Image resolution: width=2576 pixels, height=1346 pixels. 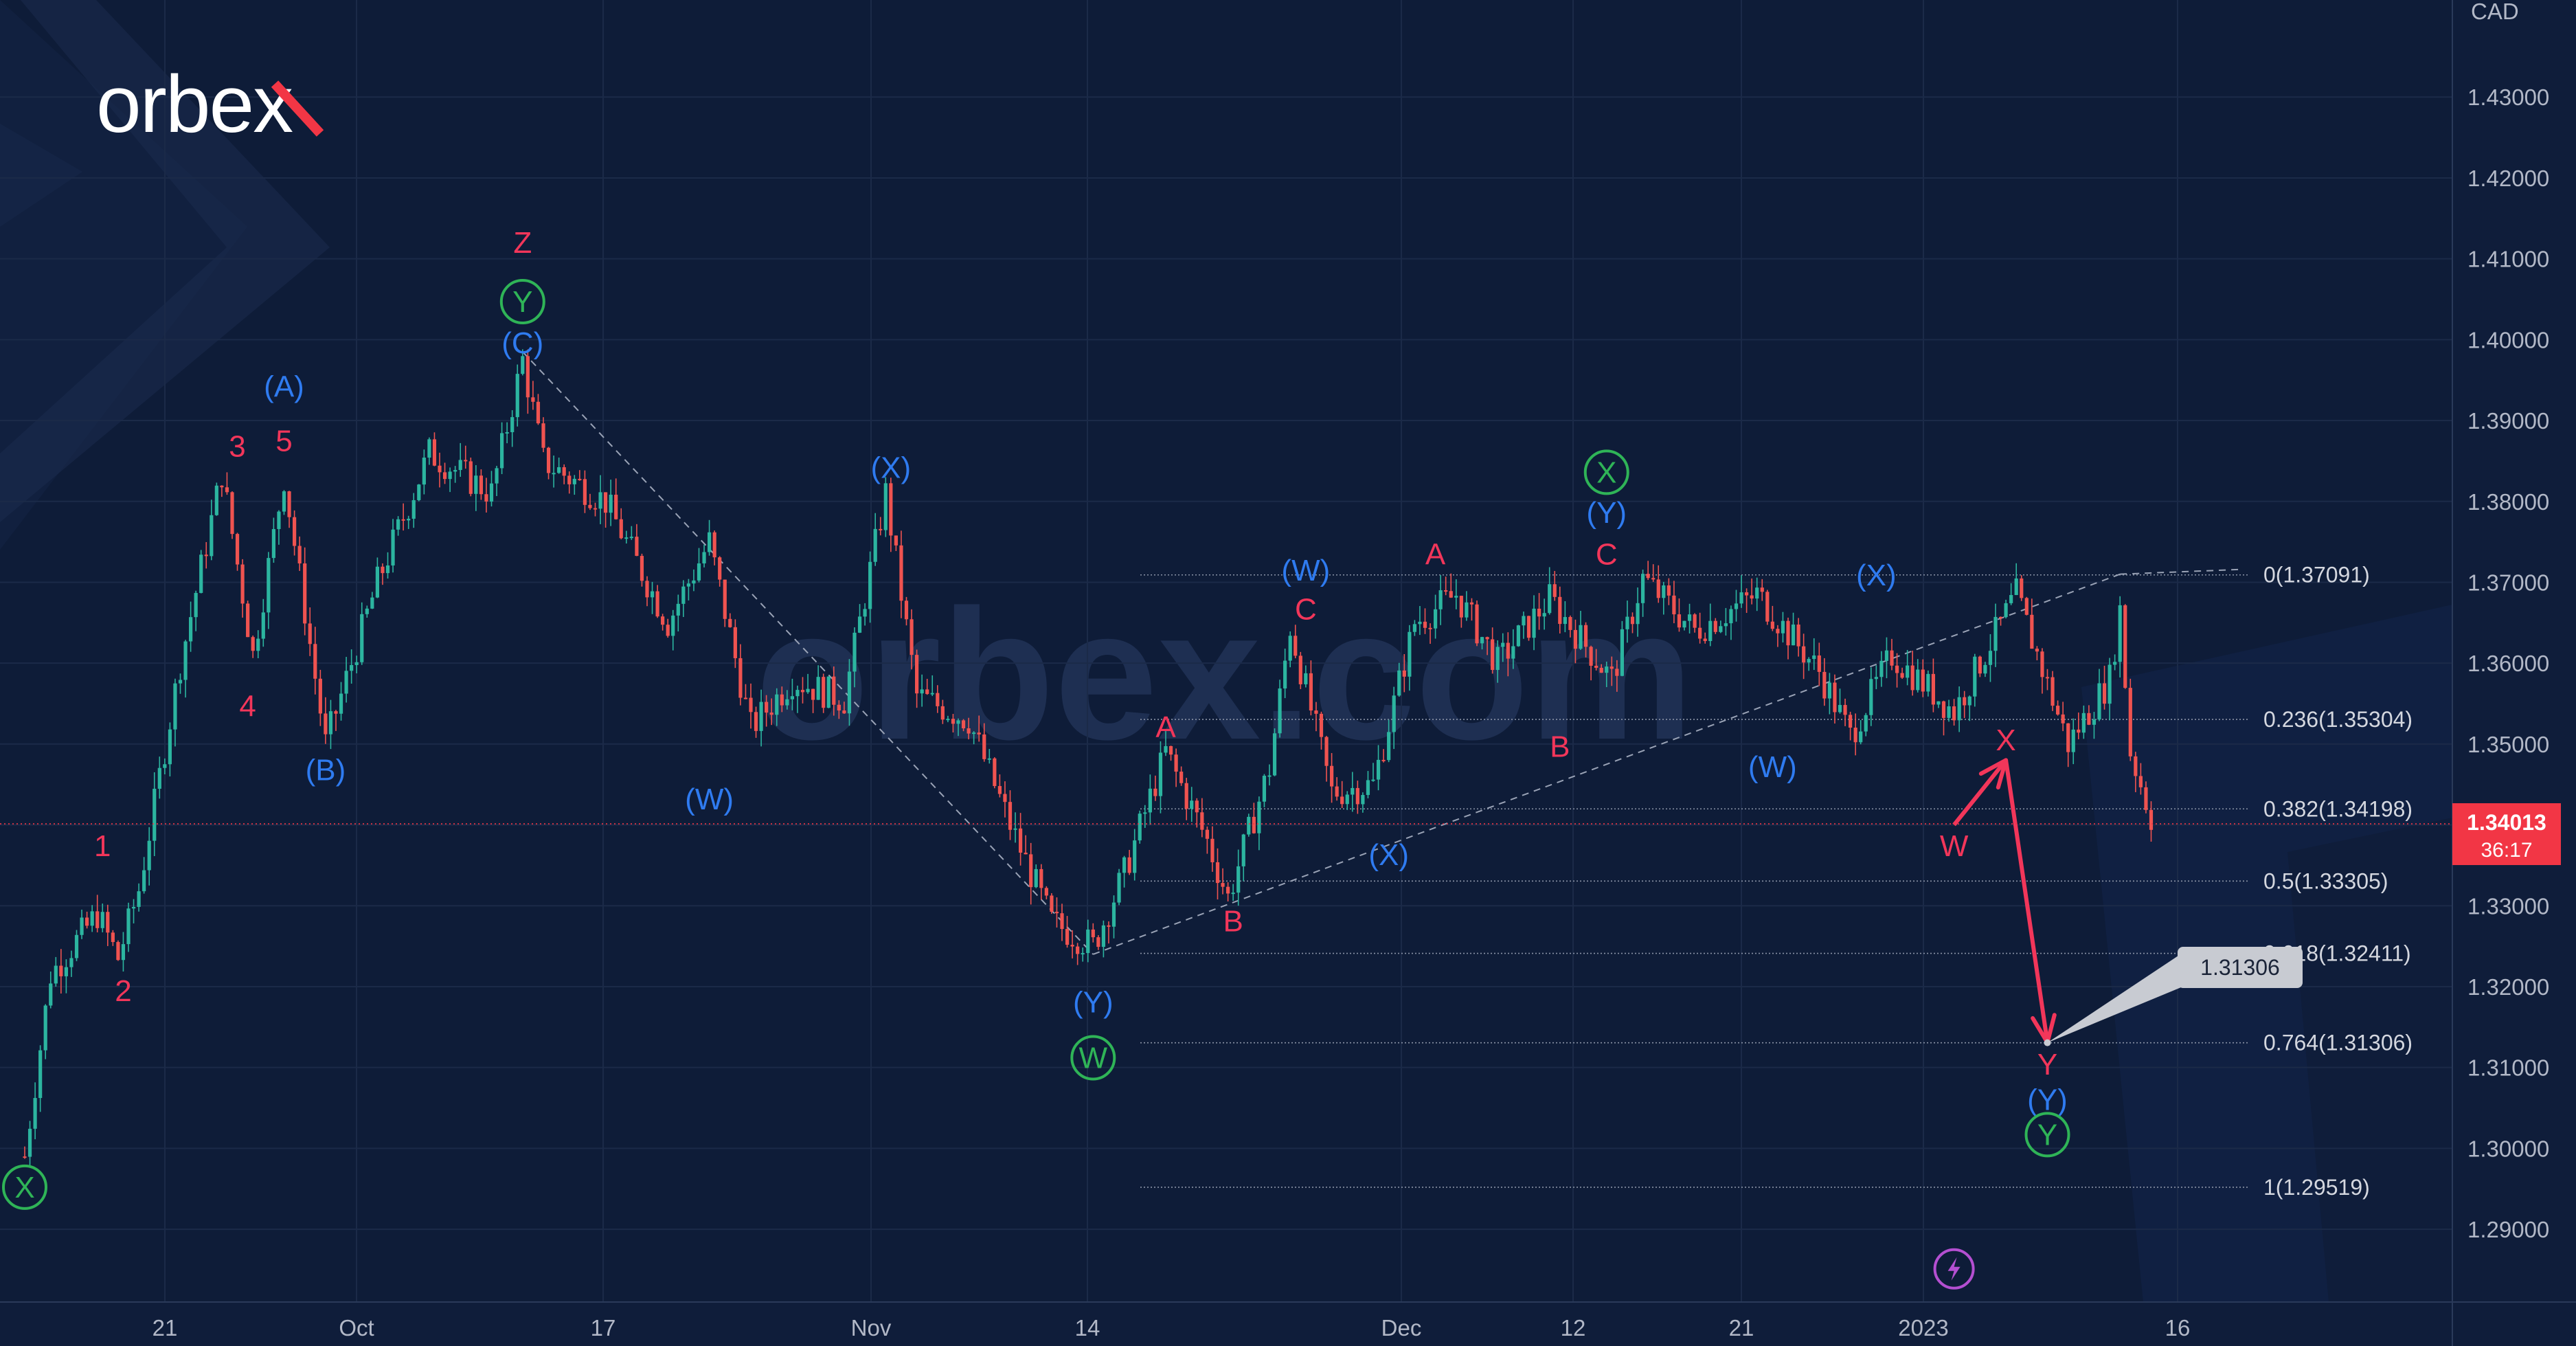 I want to click on fib-level-label: 0(1.37091), so click(x=2316, y=575).